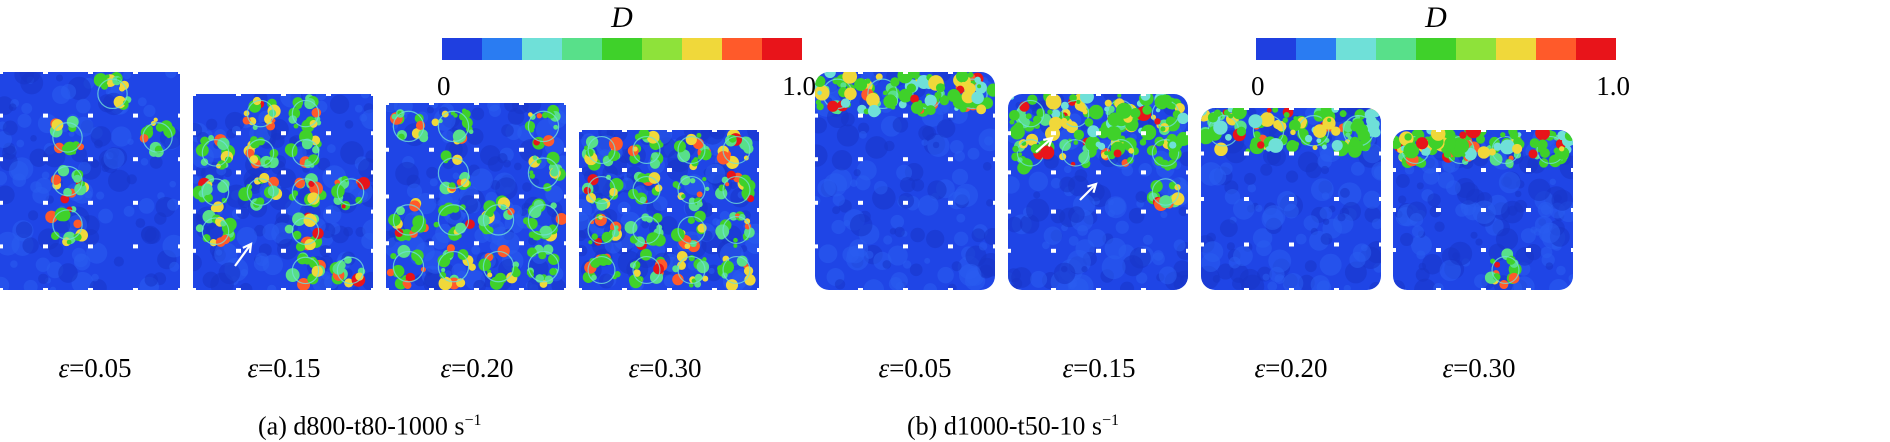 Image resolution: width=1890 pixels, height=442 pixels. I want to click on strain-label-a-2: ε=0.15, so click(284, 368).